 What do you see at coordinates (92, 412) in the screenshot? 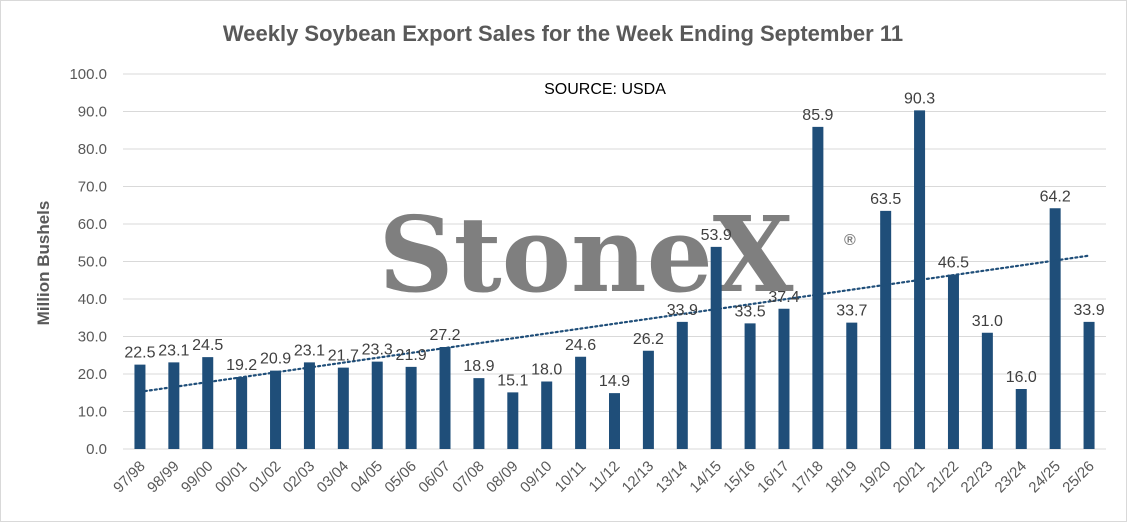
I see `y-tick-label: 10.0` at bounding box center [92, 412].